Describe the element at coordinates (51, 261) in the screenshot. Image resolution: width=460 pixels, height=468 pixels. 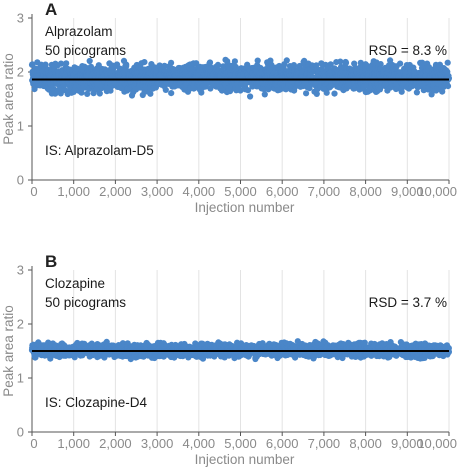
I see `panel-label: B` at that location.